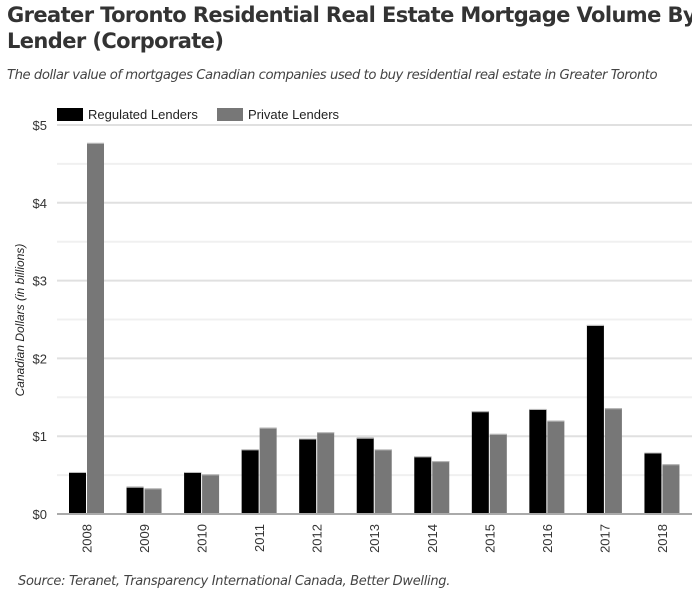 This screenshot has height=601, width=692. What do you see at coordinates (95, 328) in the screenshot?
I see `bar-private-2008` at bounding box center [95, 328].